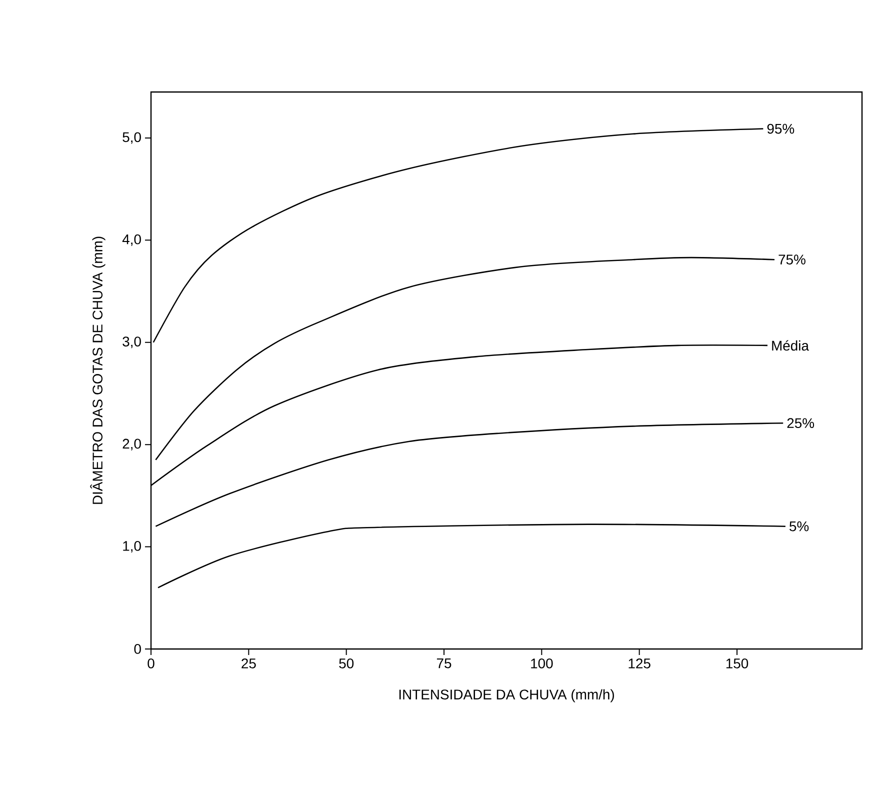  I want to click on x-tick-label: 125, so click(639, 663).